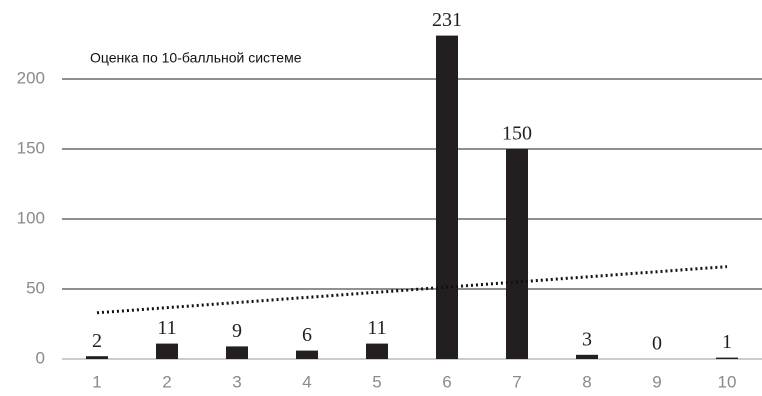 The height and width of the screenshot is (396, 762). I want to click on x-tick-label: 2, so click(166, 381).